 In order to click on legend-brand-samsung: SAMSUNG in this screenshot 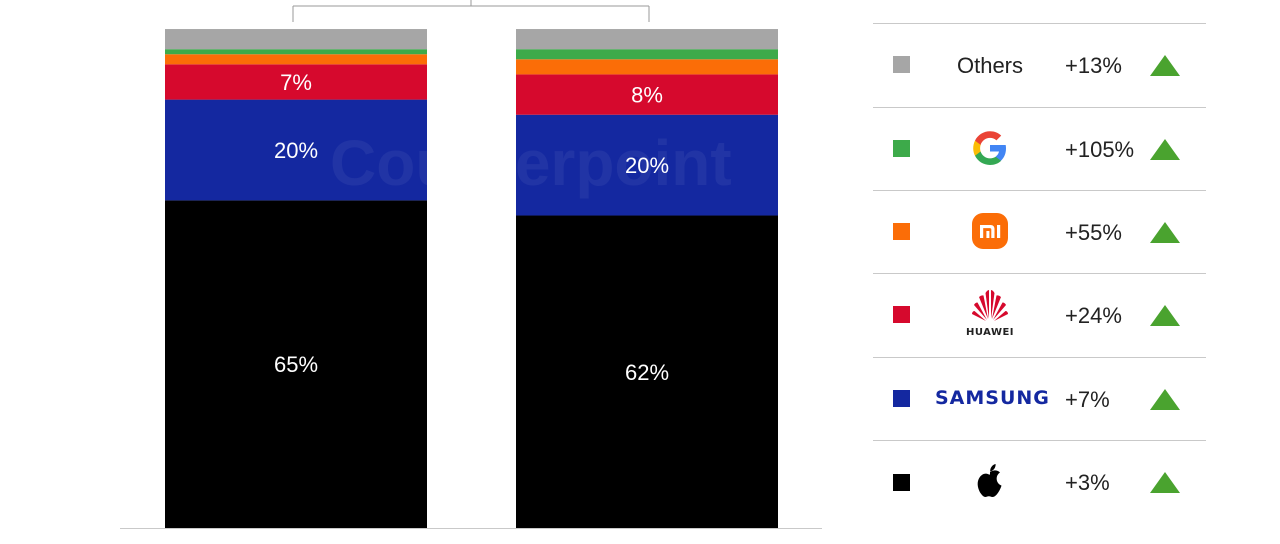, I will do `click(992, 398)`.